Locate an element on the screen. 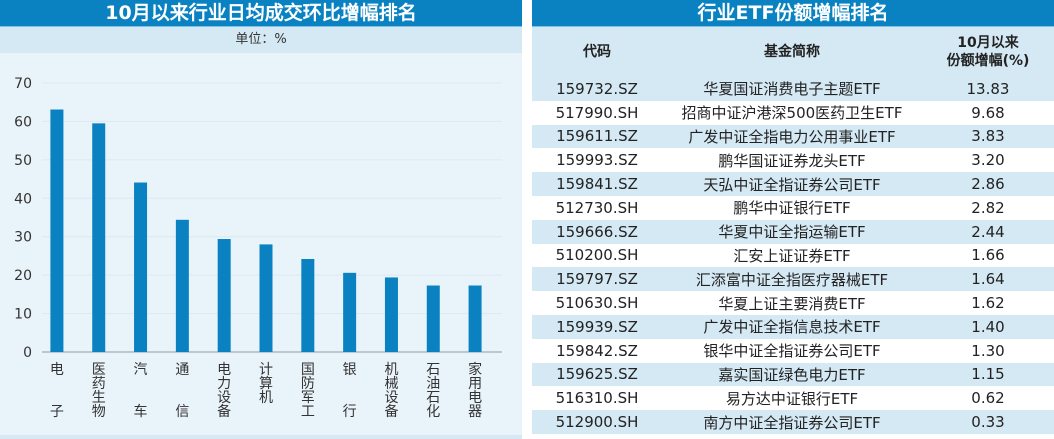  cell-name: 嘉实国证绿色电力ETF is located at coordinates (792, 374).